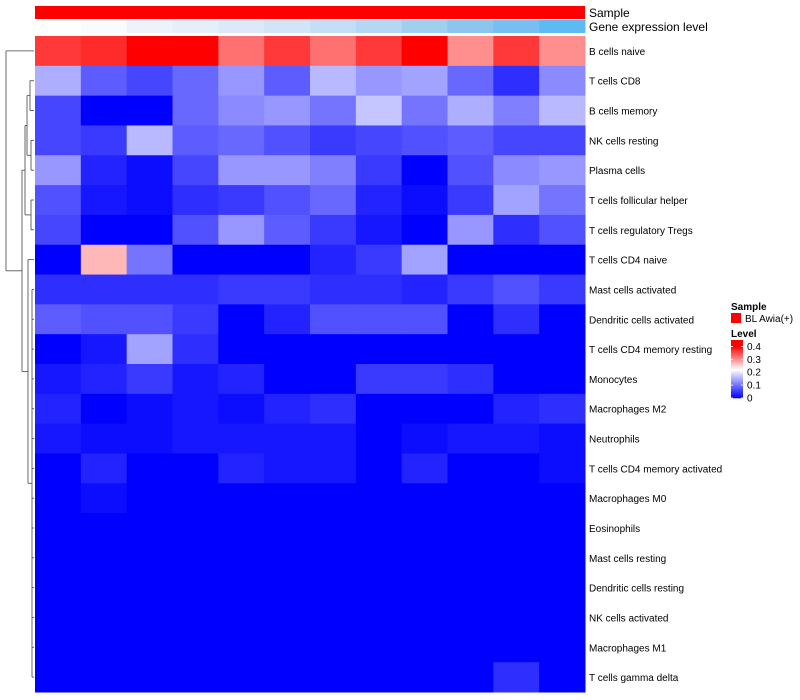  Describe the element at coordinates (58, 647) in the screenshot. I see `heatmap-cell-r21-c1` at that location.